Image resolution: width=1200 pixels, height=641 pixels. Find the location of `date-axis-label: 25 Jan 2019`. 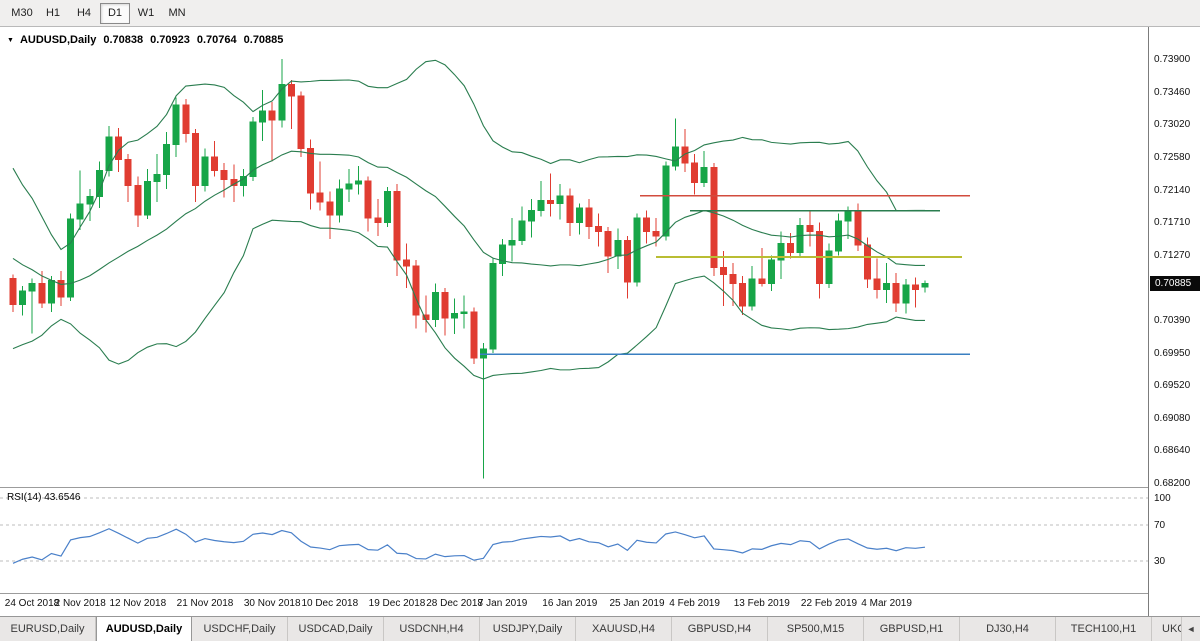

date-axis-label: 25 Jan 2019 is located at coordinates (637, 603).